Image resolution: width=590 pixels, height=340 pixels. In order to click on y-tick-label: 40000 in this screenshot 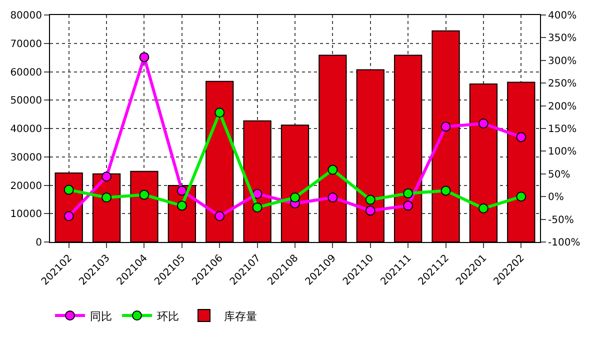, I will do `click(26, 129)`.